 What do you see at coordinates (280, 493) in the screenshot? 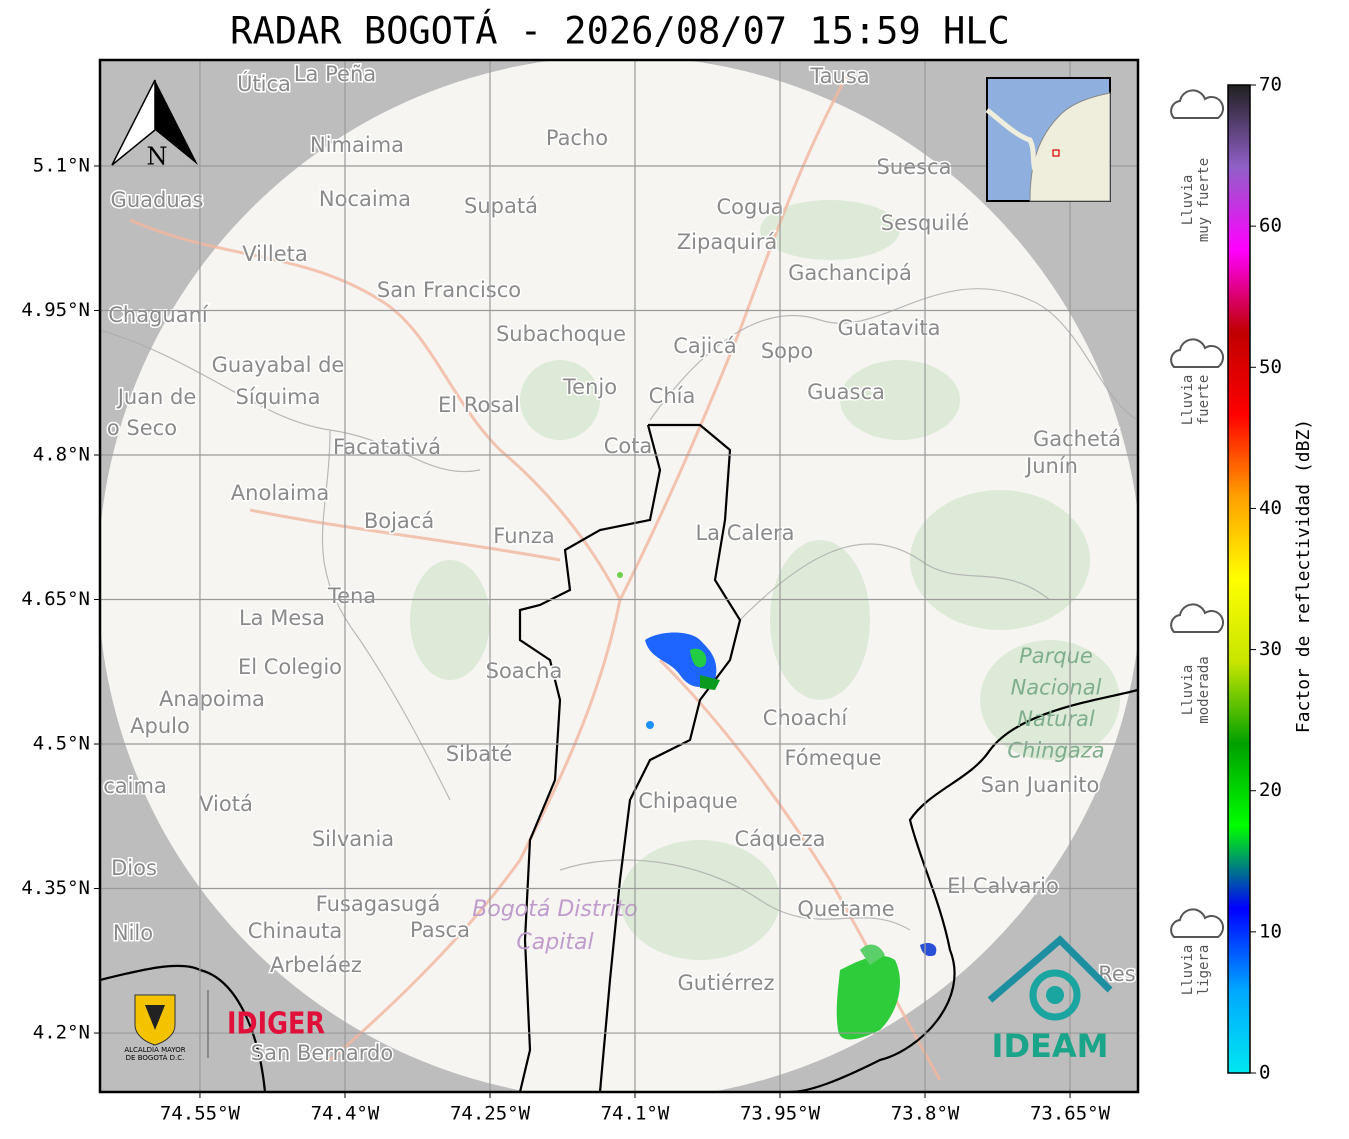
I see `place-label: Anolaima` at bounding box center [280, 493].